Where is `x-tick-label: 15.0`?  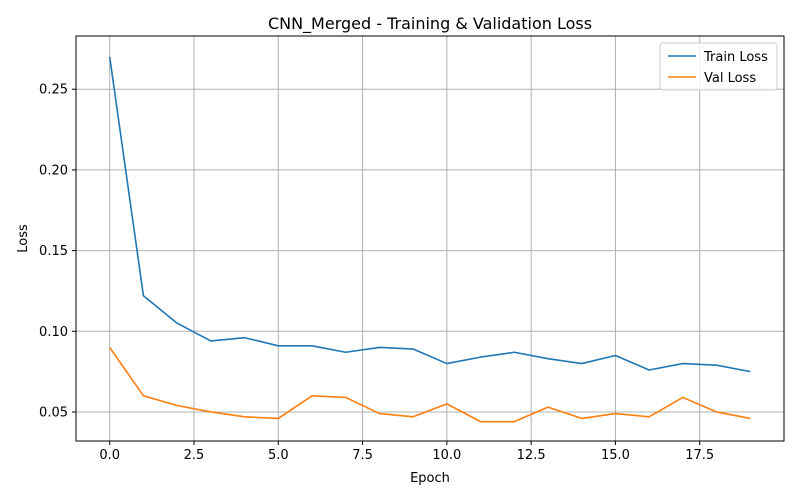 x-tick-label: 15.0 is located at coordinates (615, 455).